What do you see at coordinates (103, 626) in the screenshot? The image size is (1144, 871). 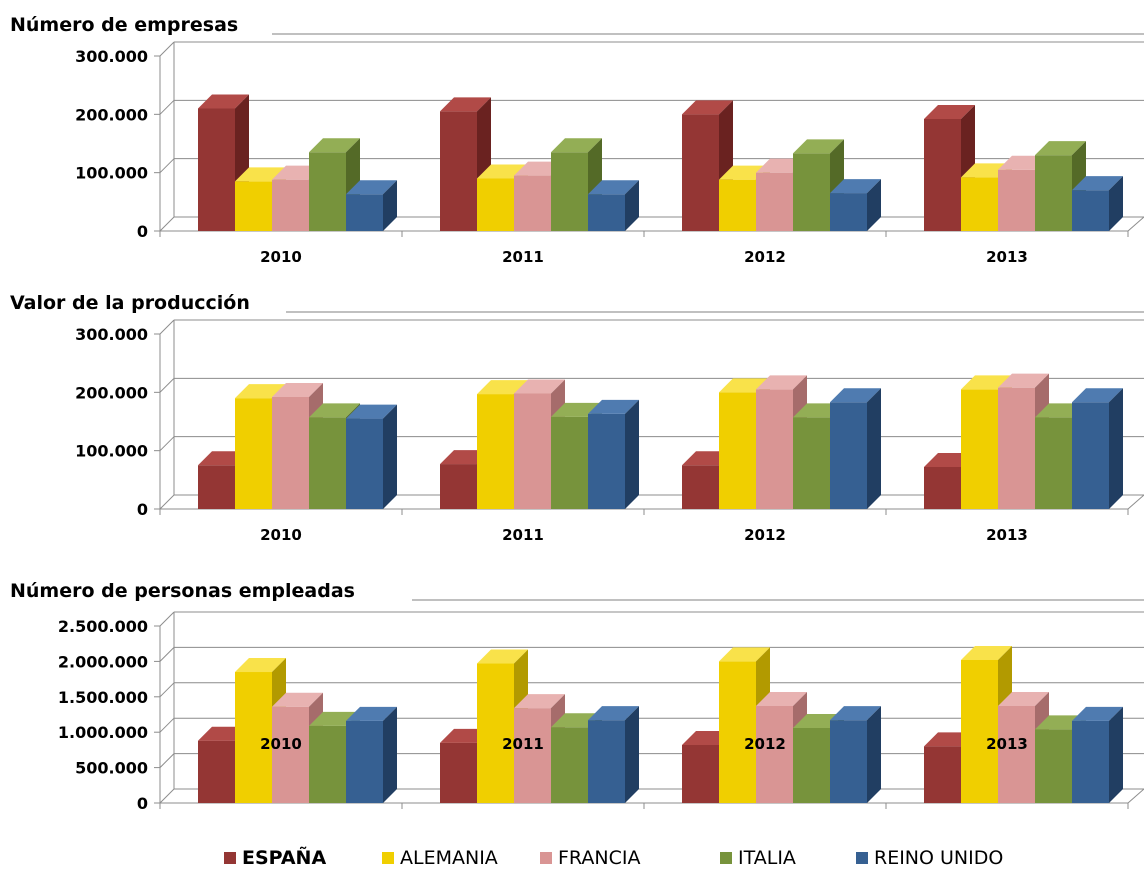 I see `y-tick-label: 2.500.000` at bounding box center [103, 626].